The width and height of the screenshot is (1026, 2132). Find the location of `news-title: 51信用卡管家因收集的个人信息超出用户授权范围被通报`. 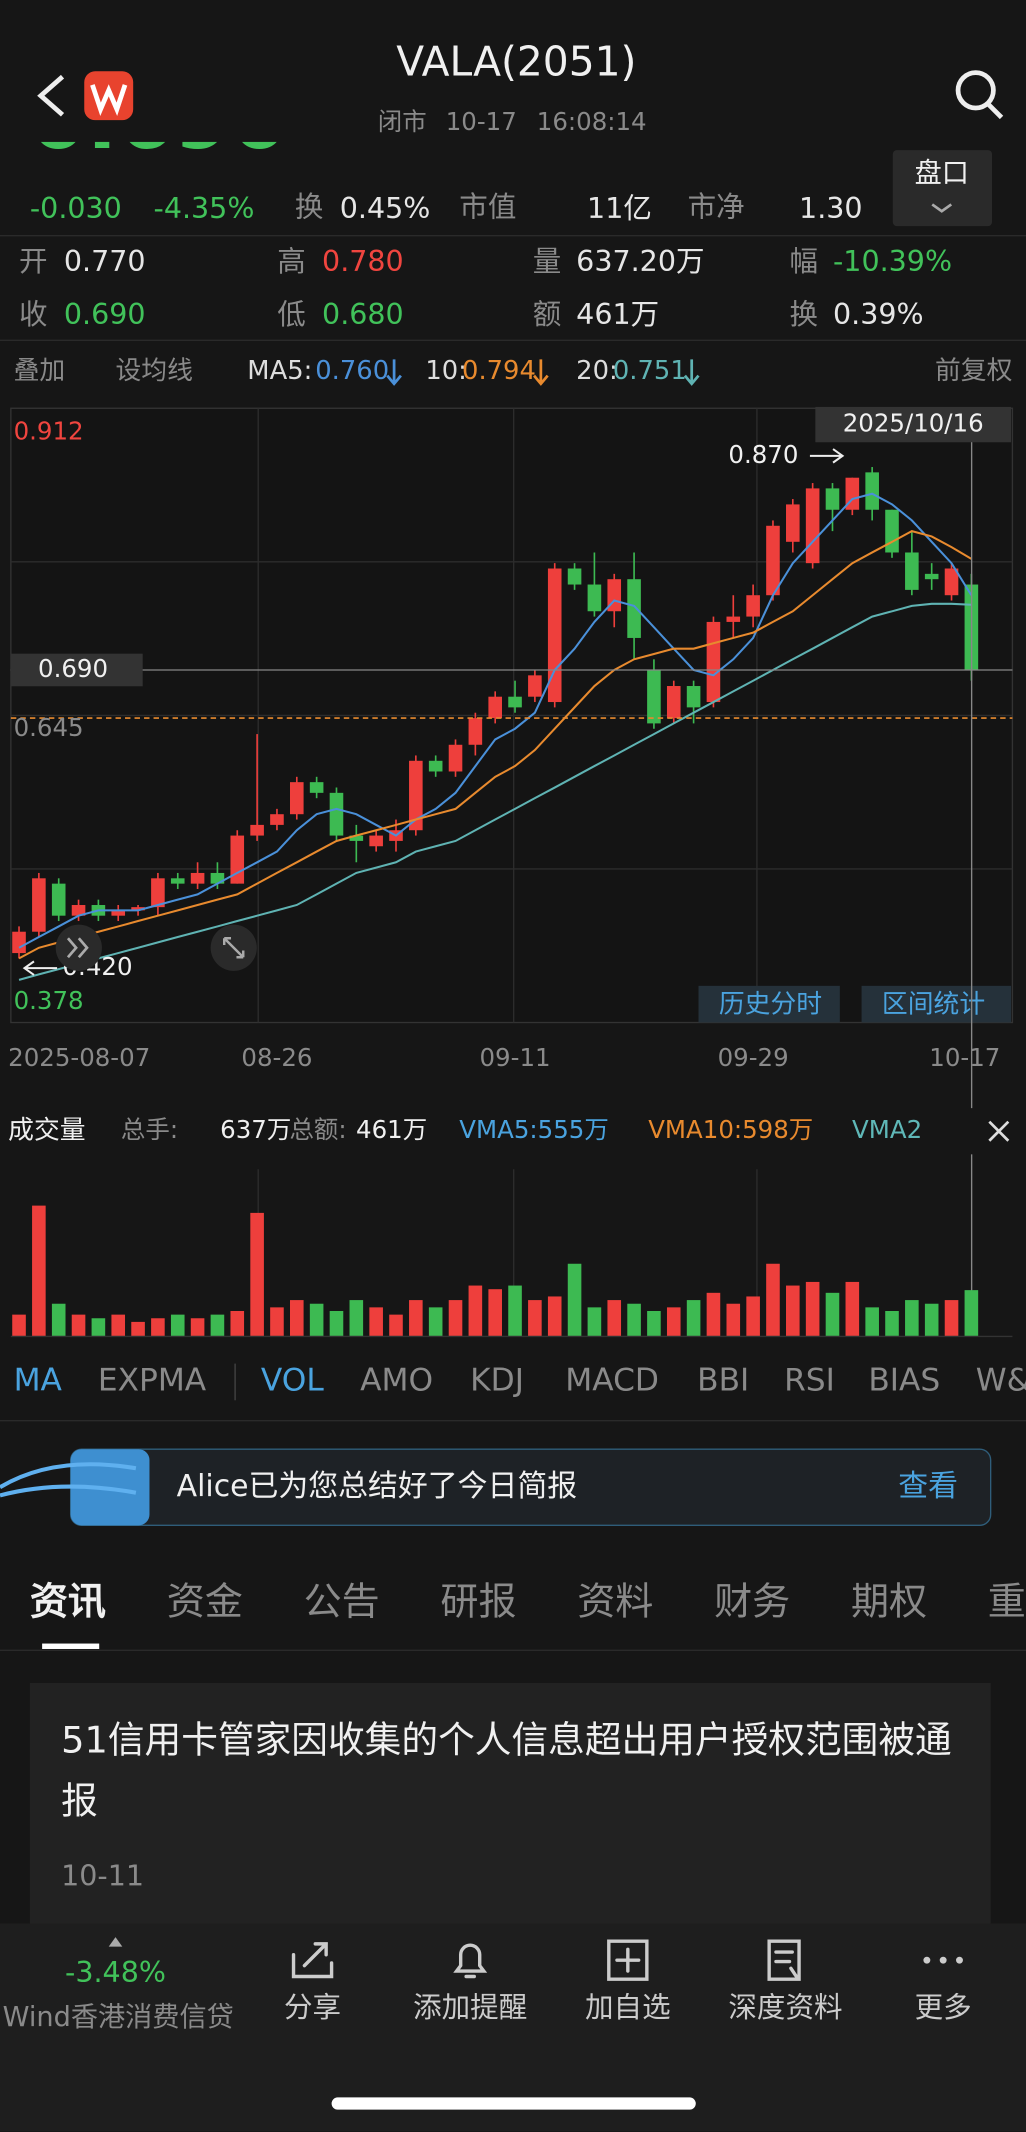

news-title: 51信用卡管家因收集的个人信息超出用户授权范围被通报 is located at coordinates (506, 1771).